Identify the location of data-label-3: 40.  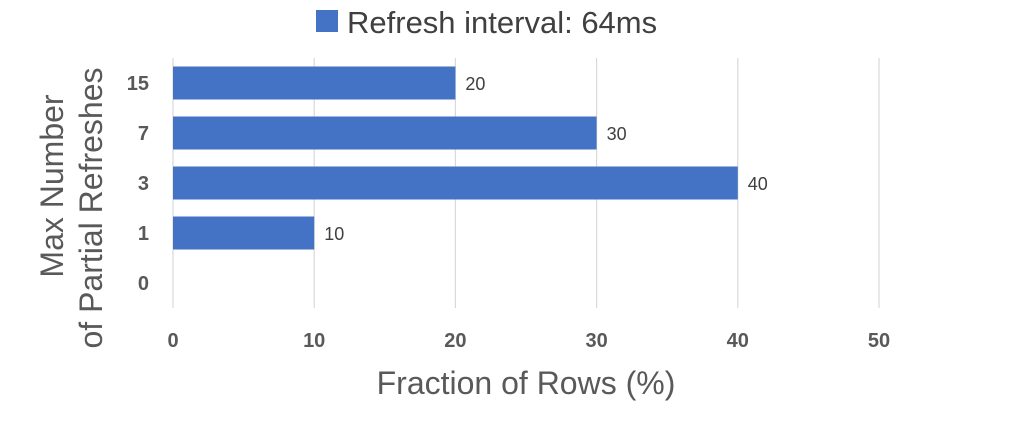
(758, 184).